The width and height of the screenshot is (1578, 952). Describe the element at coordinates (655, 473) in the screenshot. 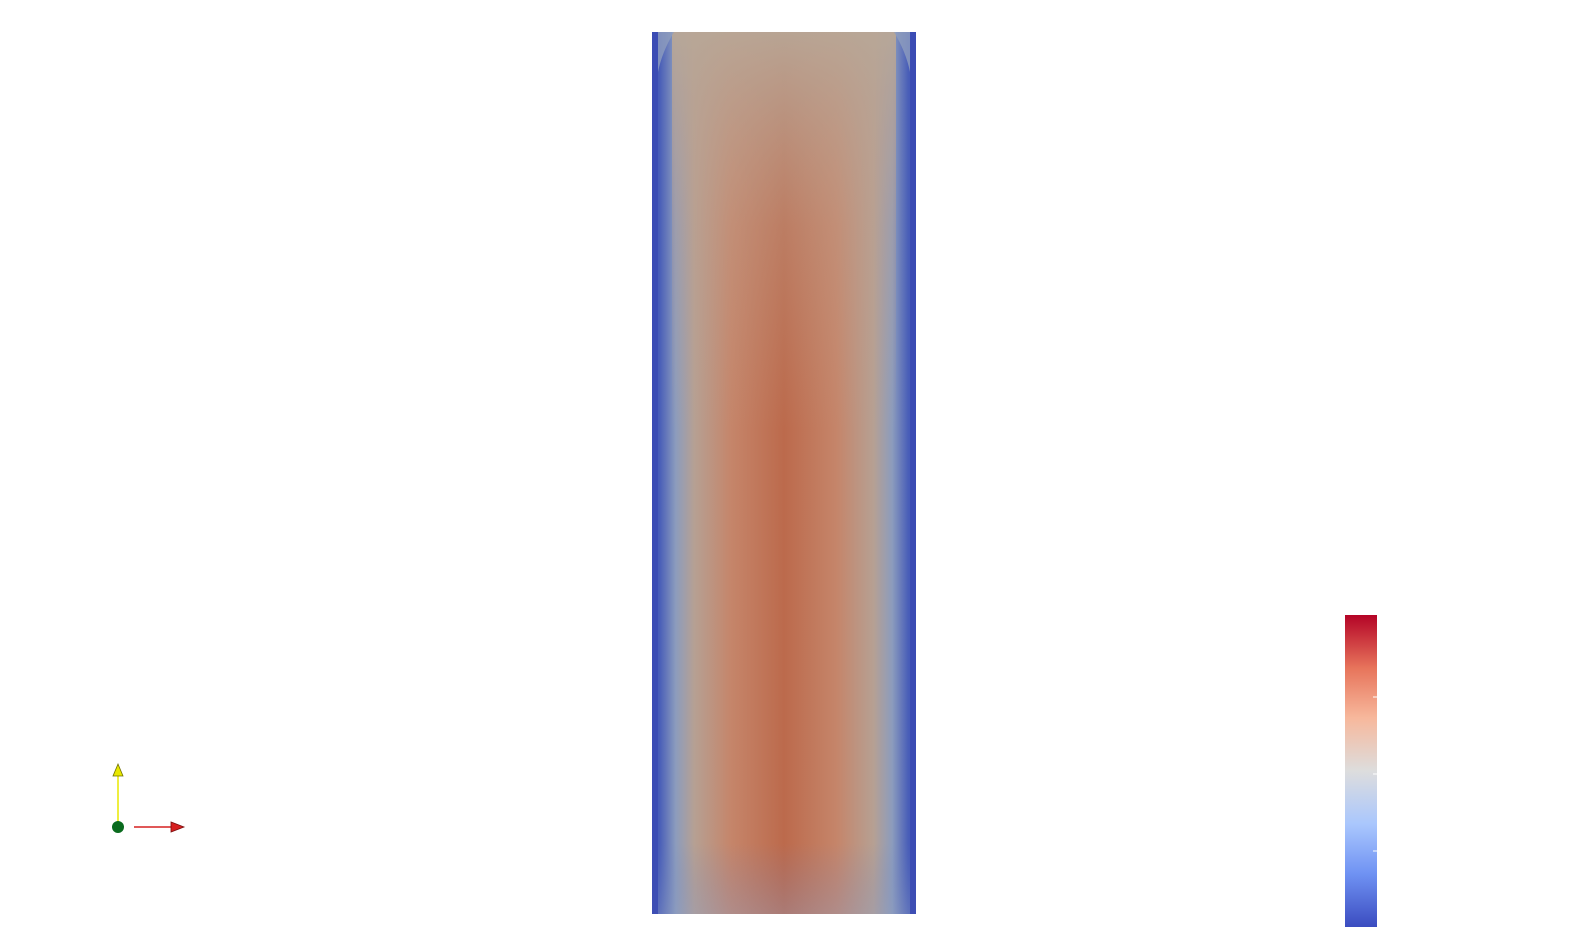

I see `left-edge-band` at that location.